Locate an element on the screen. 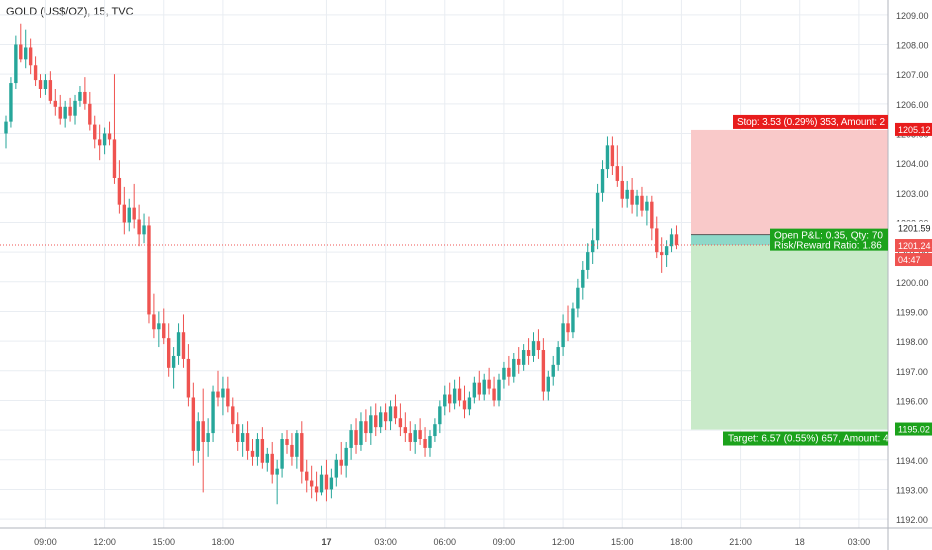  x-tick-label: 15:00 is located at coordinates (163, 542).